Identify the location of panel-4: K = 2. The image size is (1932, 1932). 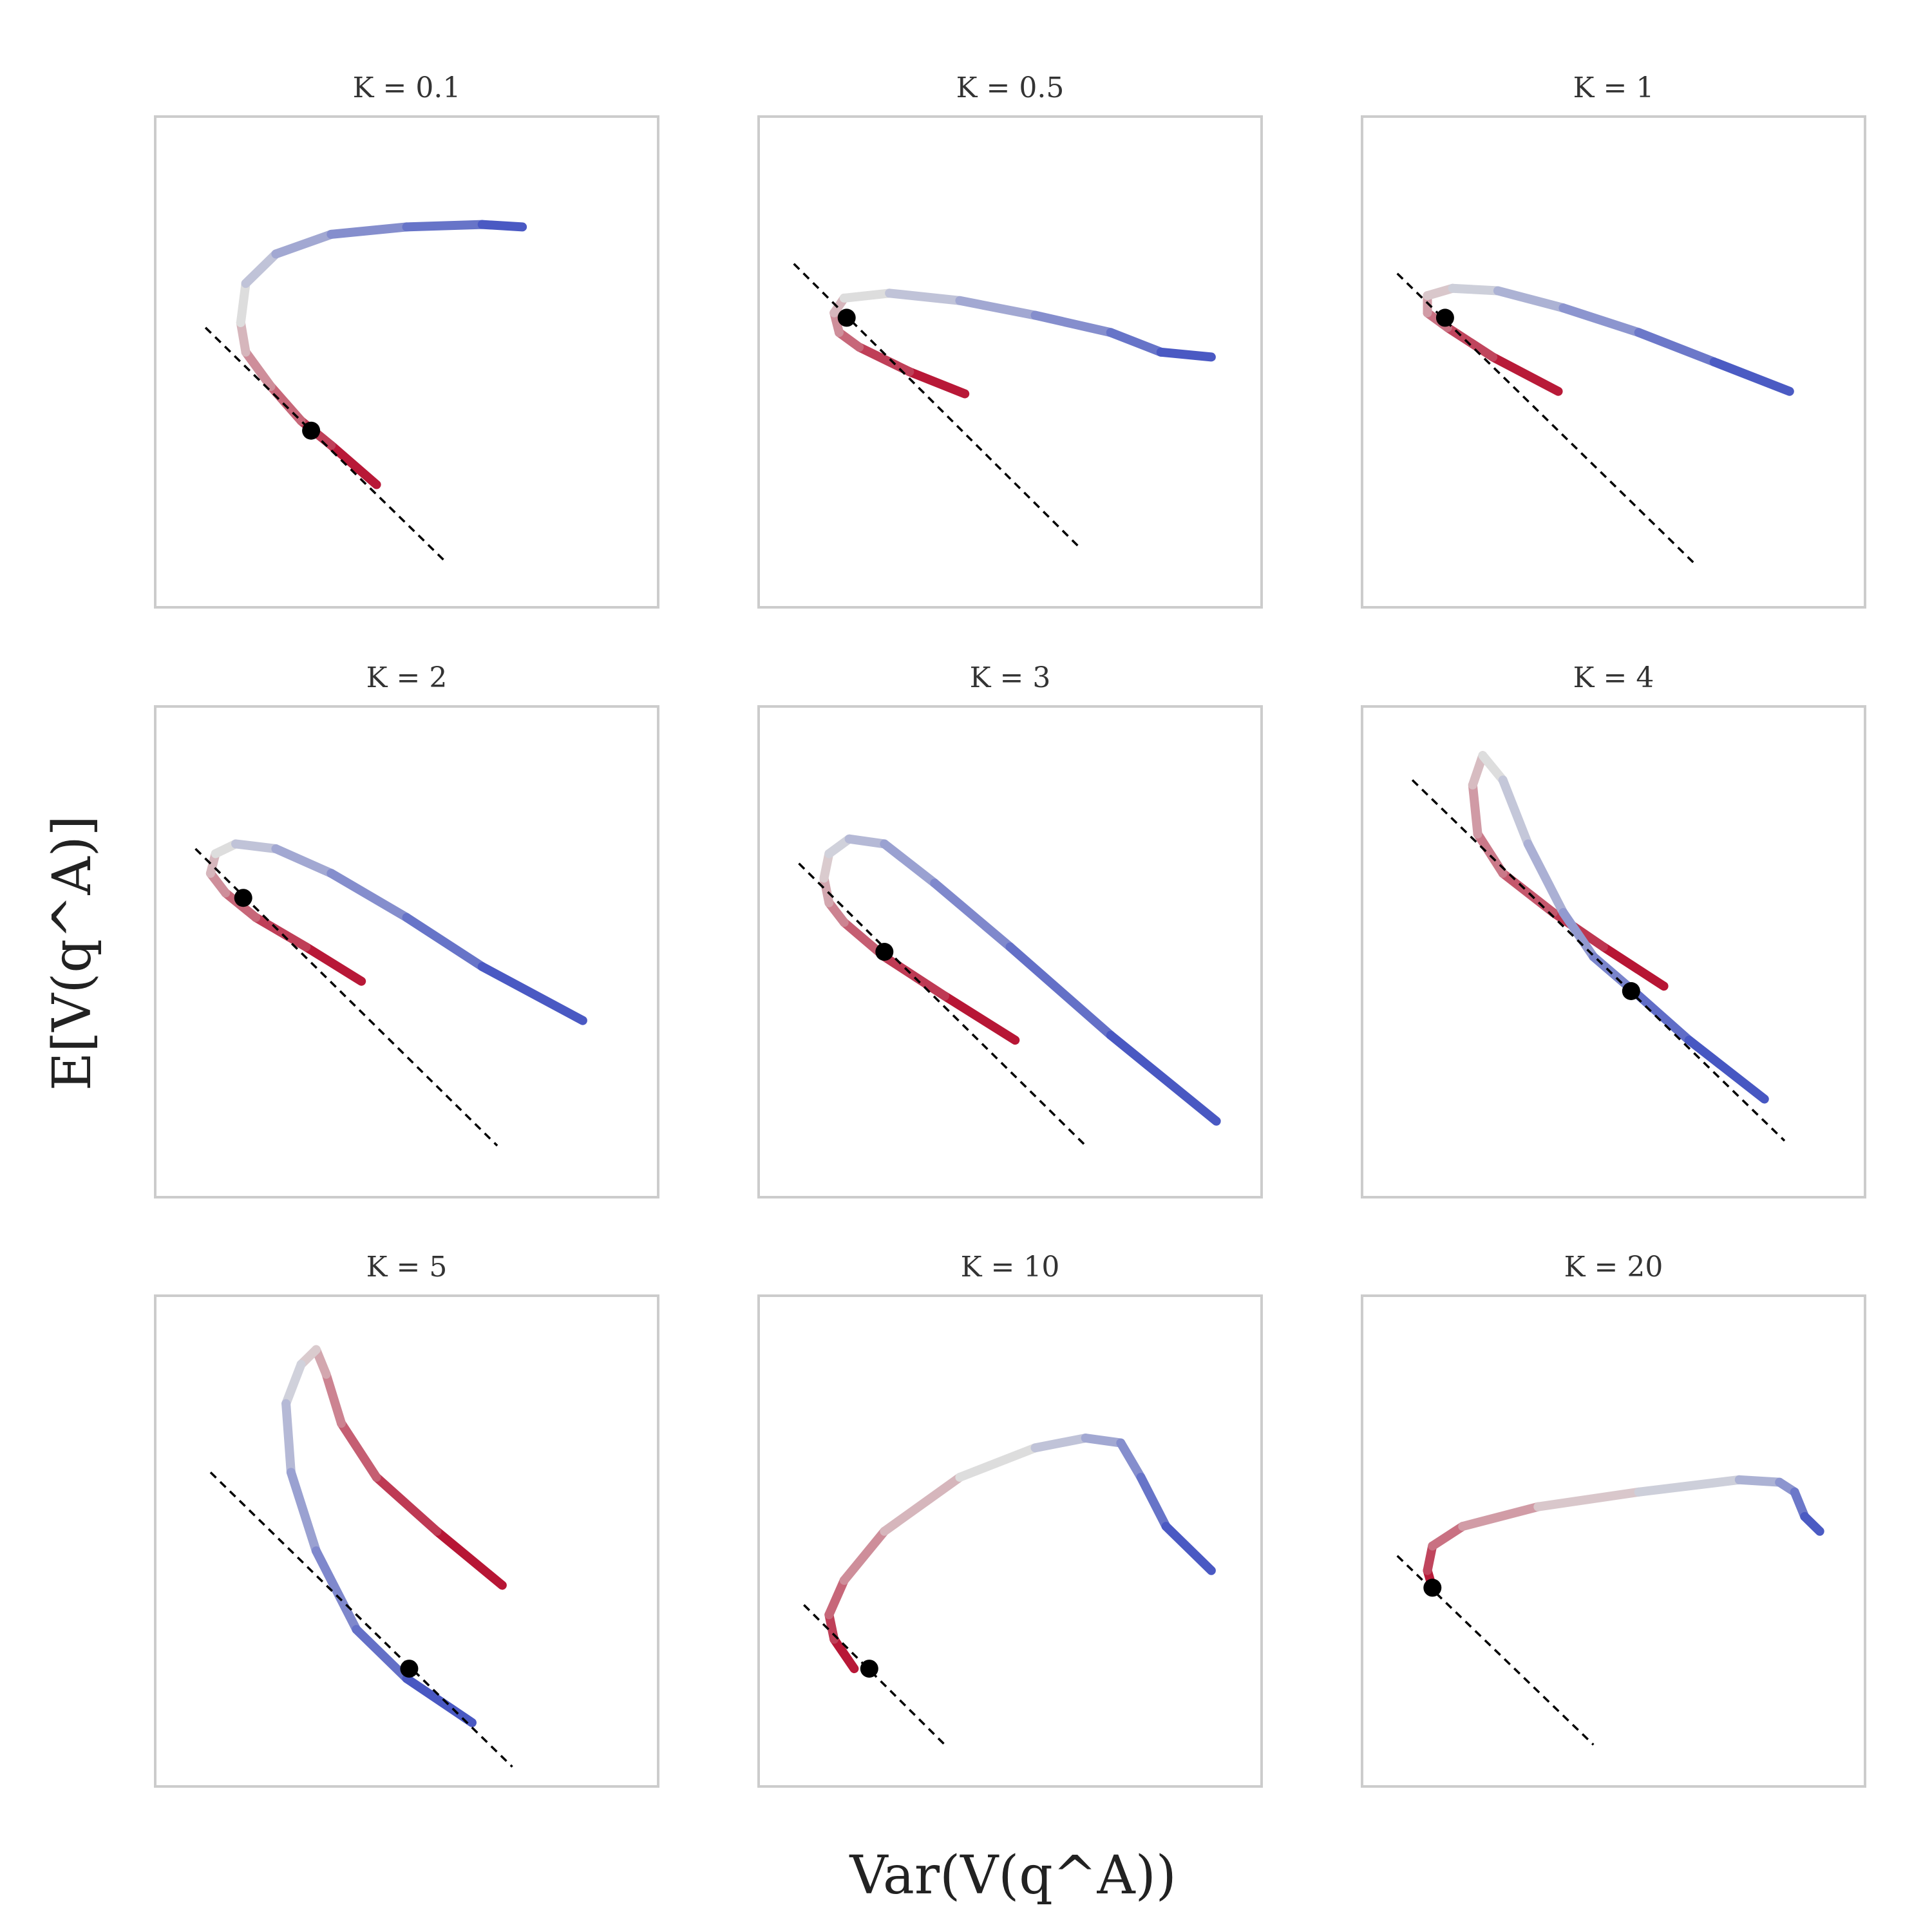
(406, 930).